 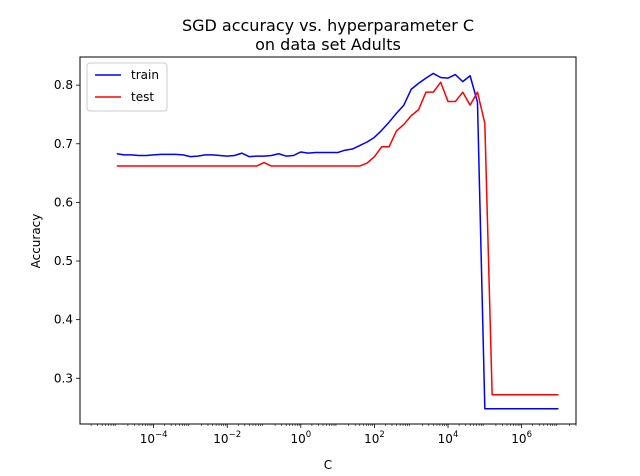 What do you see at coordinates (145, 75) in the screenshot?
I see `legend-label-train: train` at bounding box center [145, 75].